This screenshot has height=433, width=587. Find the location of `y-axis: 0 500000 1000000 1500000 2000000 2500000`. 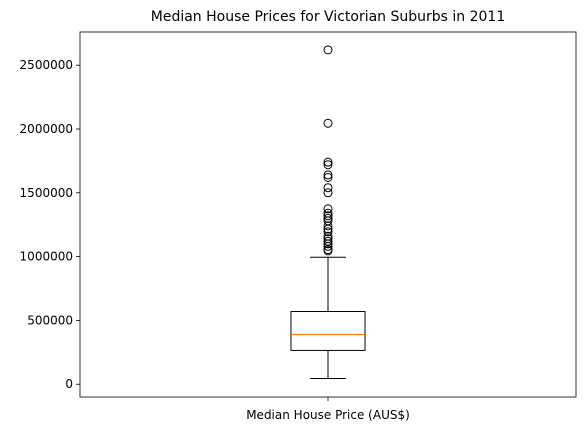

y-axis: 0 500000 1000000 1500000 2000000 2500000 is located at coordinates (50, 224).